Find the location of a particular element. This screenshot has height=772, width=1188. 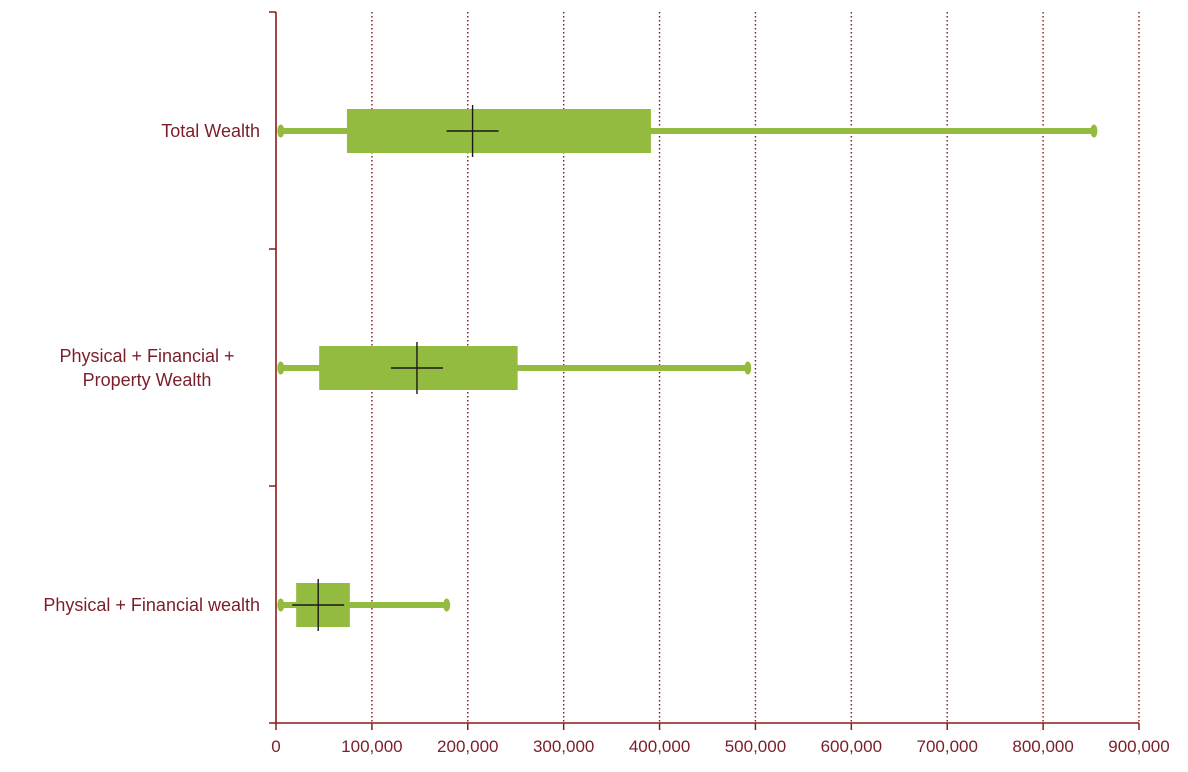

box-iqr is located at coordinates (498, 131).